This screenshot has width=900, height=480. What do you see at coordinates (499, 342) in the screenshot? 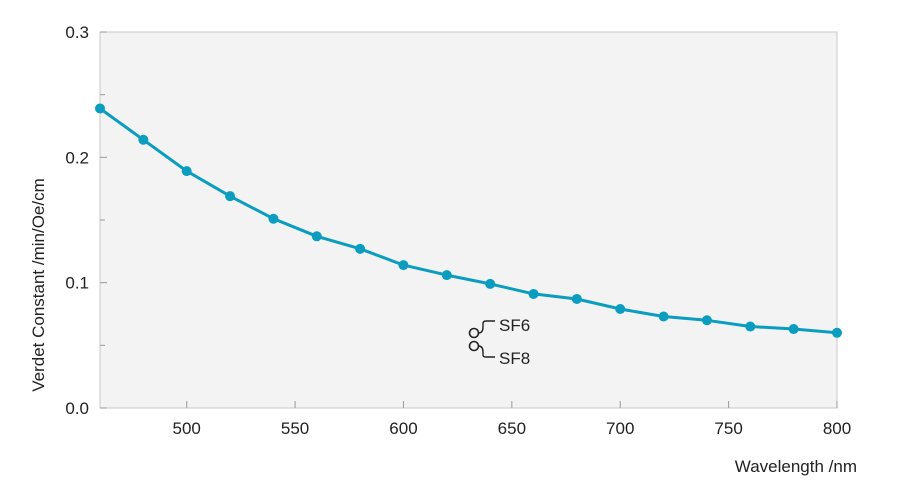
I see `legend: SF6 SF8` at bounding box center [499, 342].